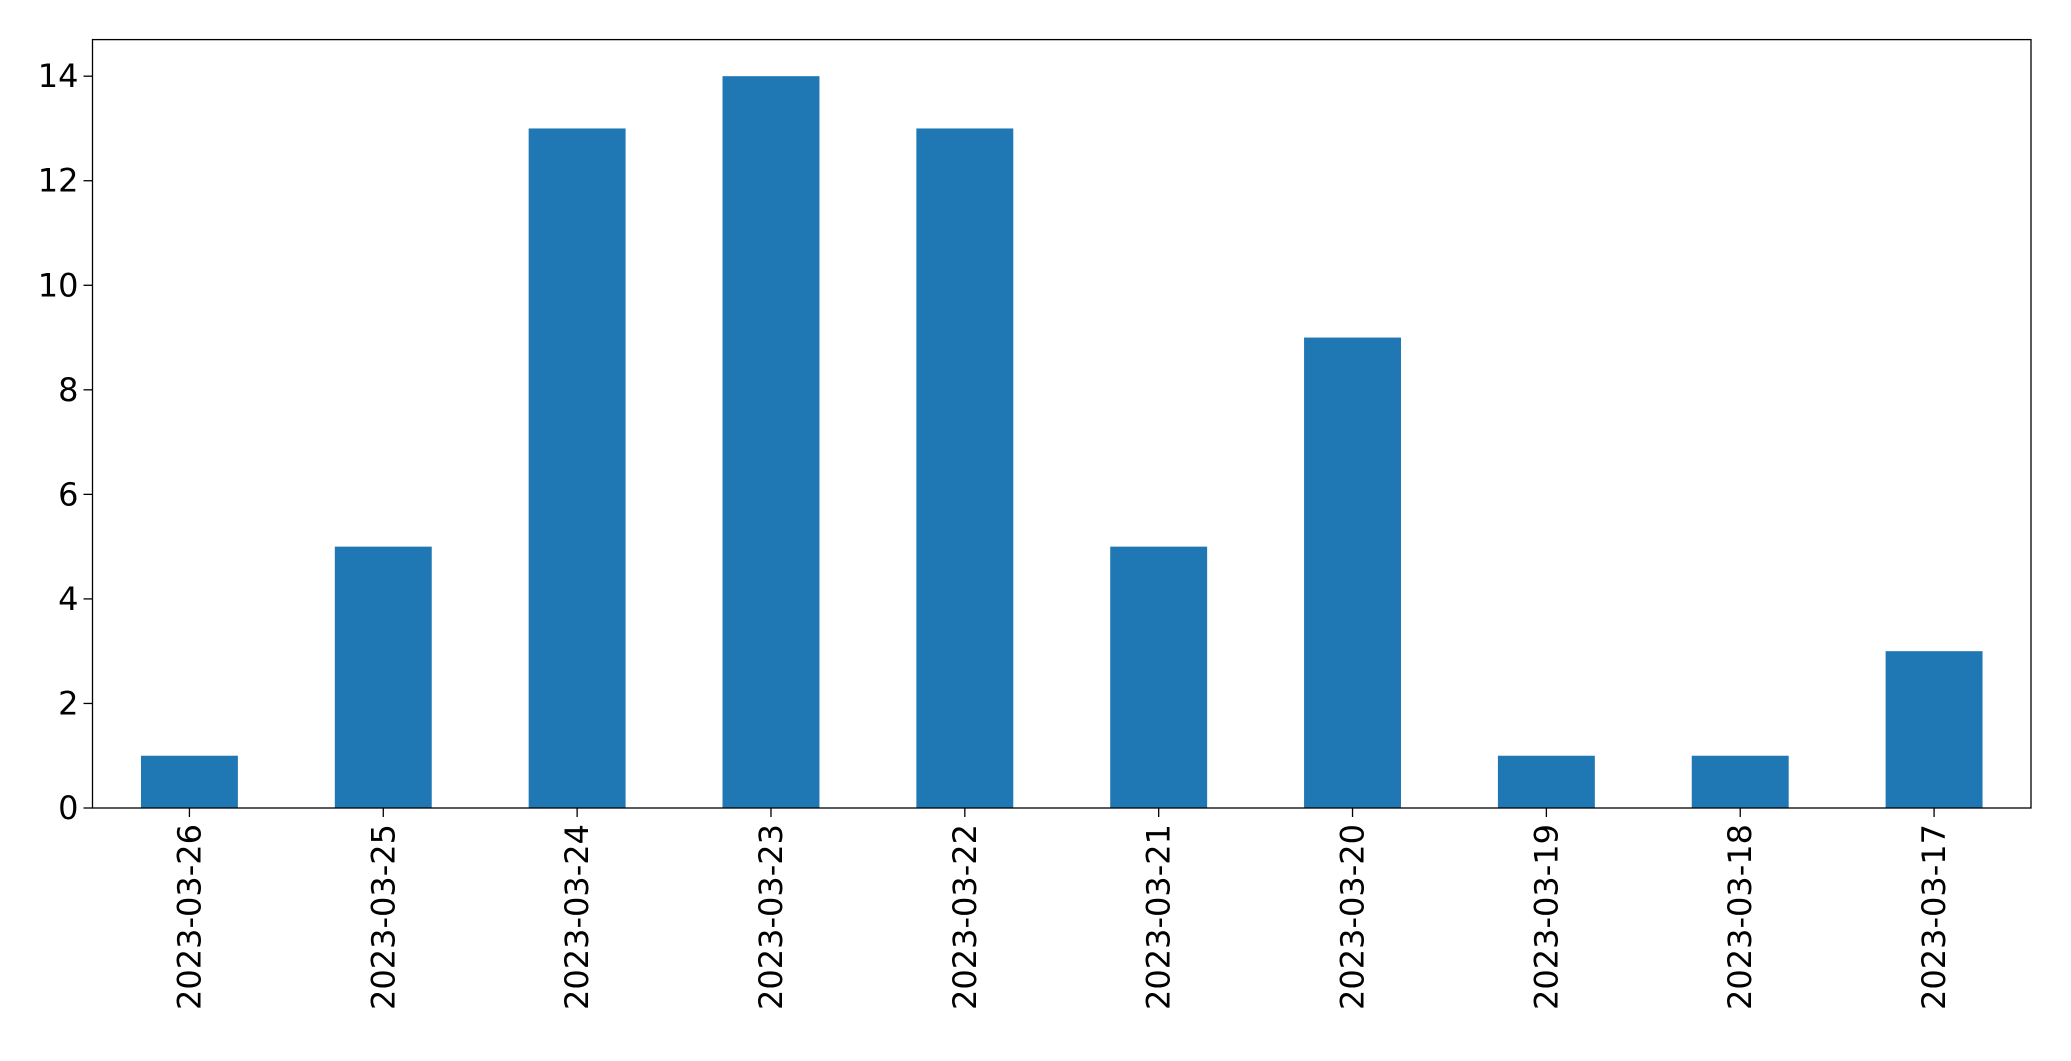  Describe the element at coordinates (58, 181) in the screenshot. I see `y-tick-label: 12` at that location.